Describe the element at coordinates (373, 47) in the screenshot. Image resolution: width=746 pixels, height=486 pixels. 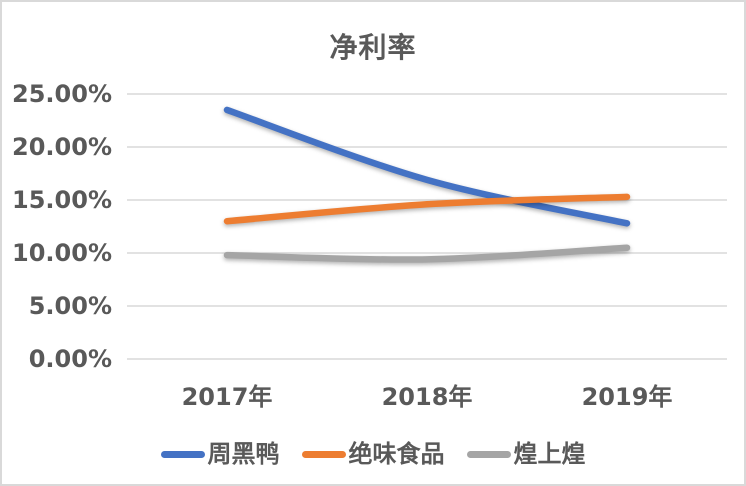
I see `chart-title: 净利率` at that location.